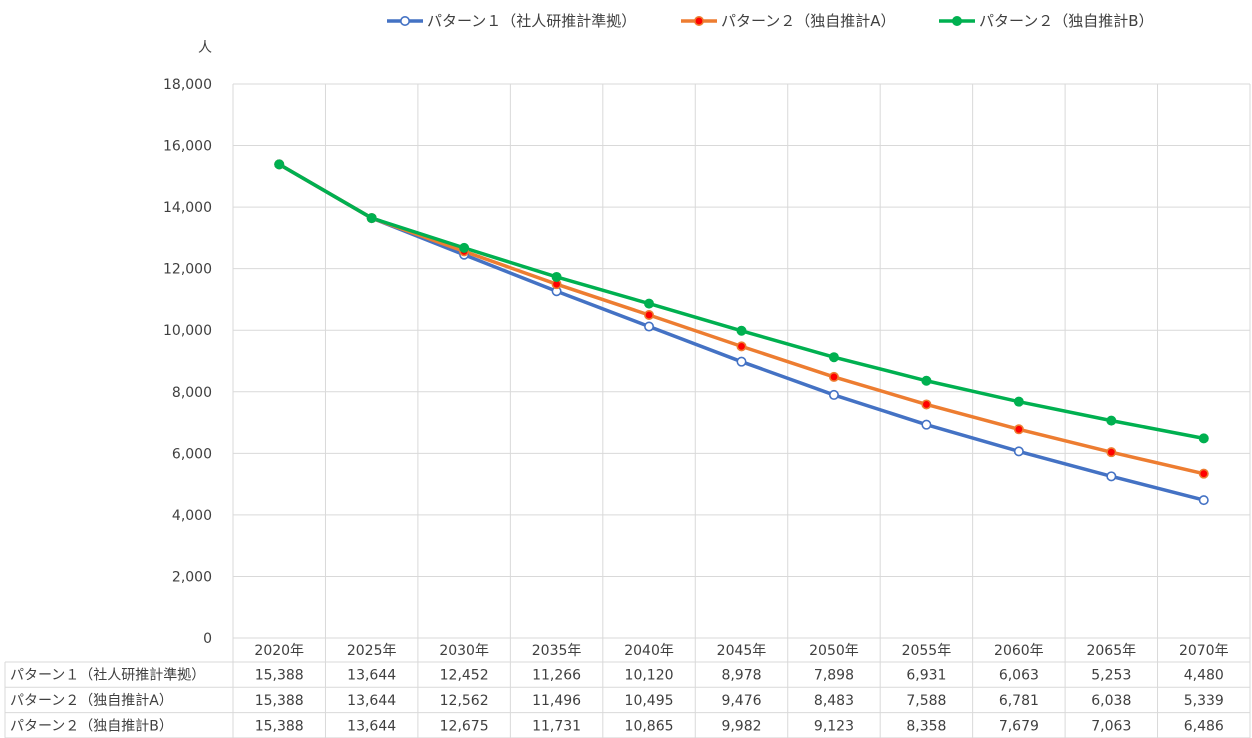 The width and height of the screenshot is (1252, 738). Describe the element at coordinates (1019, 651) in the screenshot. I see `x-tick-label: 2060年` at that location.